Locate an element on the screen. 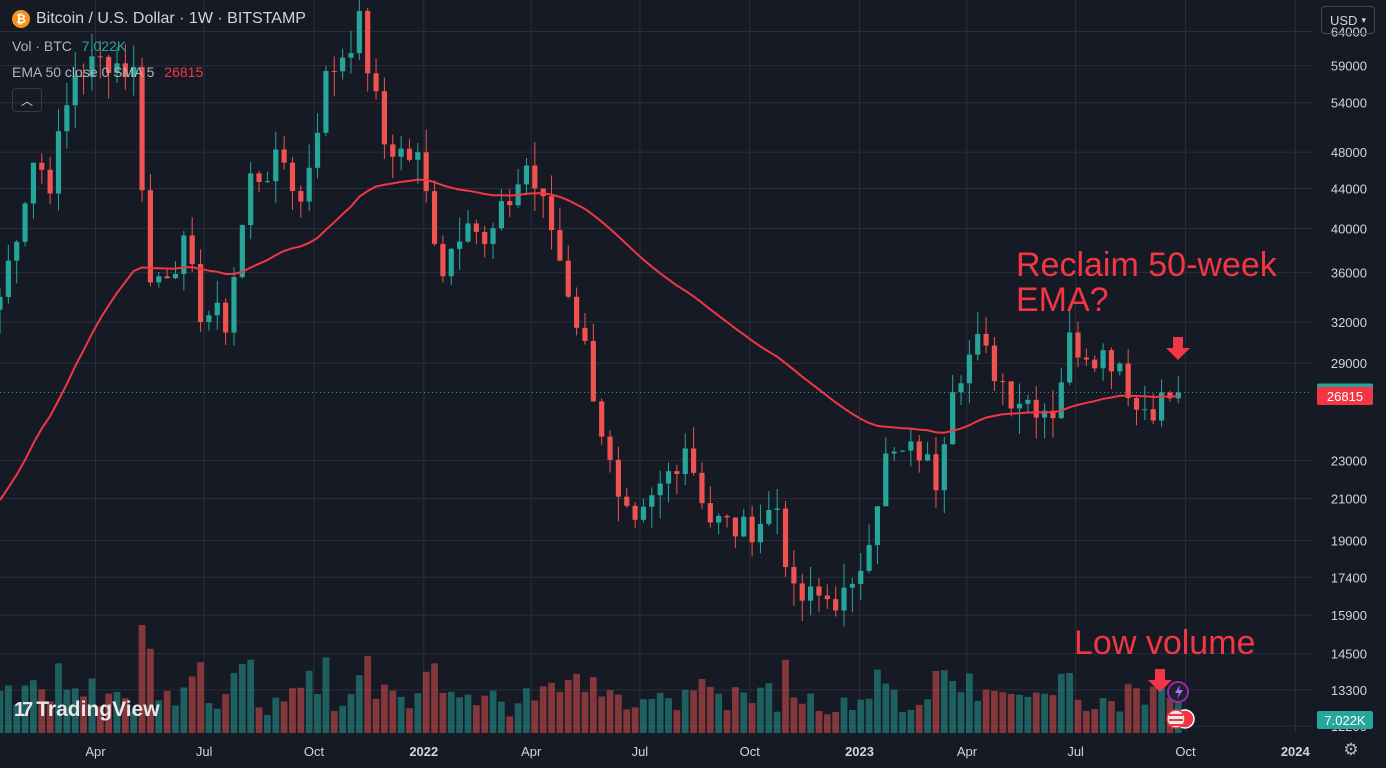 The width and height of the screenshot is (1386, 768). tradingview-logo: 17 TradingView is located at coordinates (87, 710).